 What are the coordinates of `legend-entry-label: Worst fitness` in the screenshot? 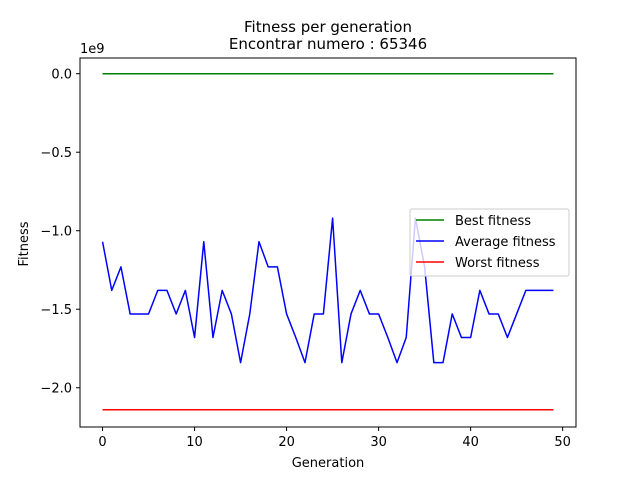 It's located at (497, 263).